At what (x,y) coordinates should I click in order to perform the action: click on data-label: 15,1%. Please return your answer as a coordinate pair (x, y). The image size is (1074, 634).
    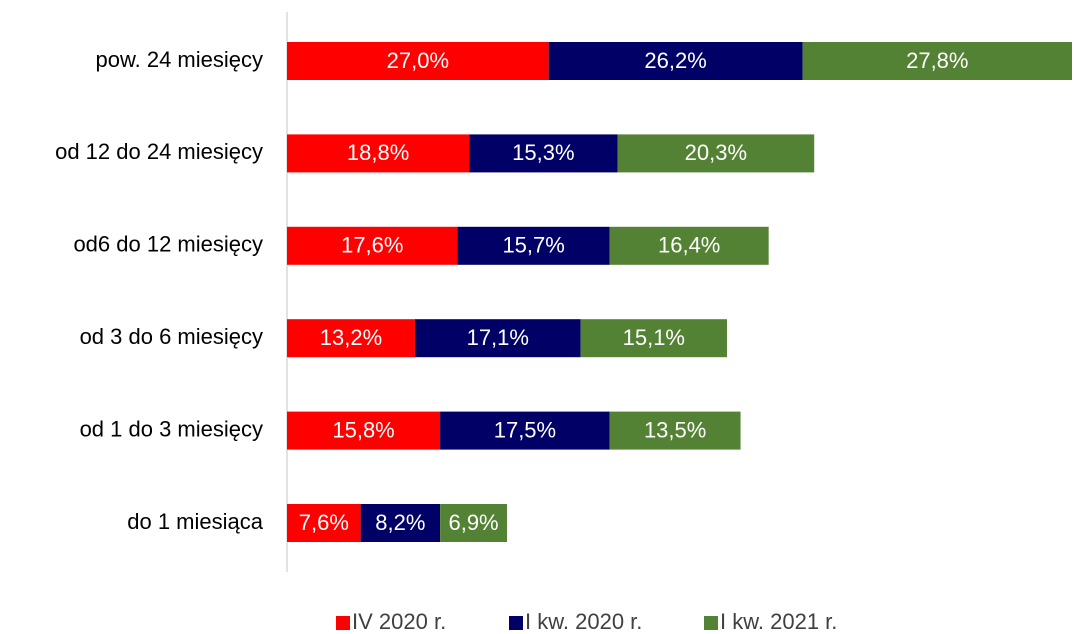
    Looking at the image, I should click on (654, 337).